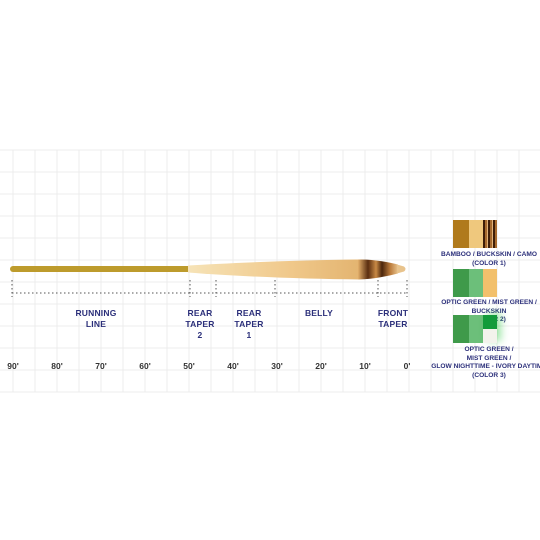 The height and width of the screenshot is (540, 540). What do you see at coordinates (461, 283) in the screenshot?
I see `swatch-optic-green` at bounding box center [461, 283].